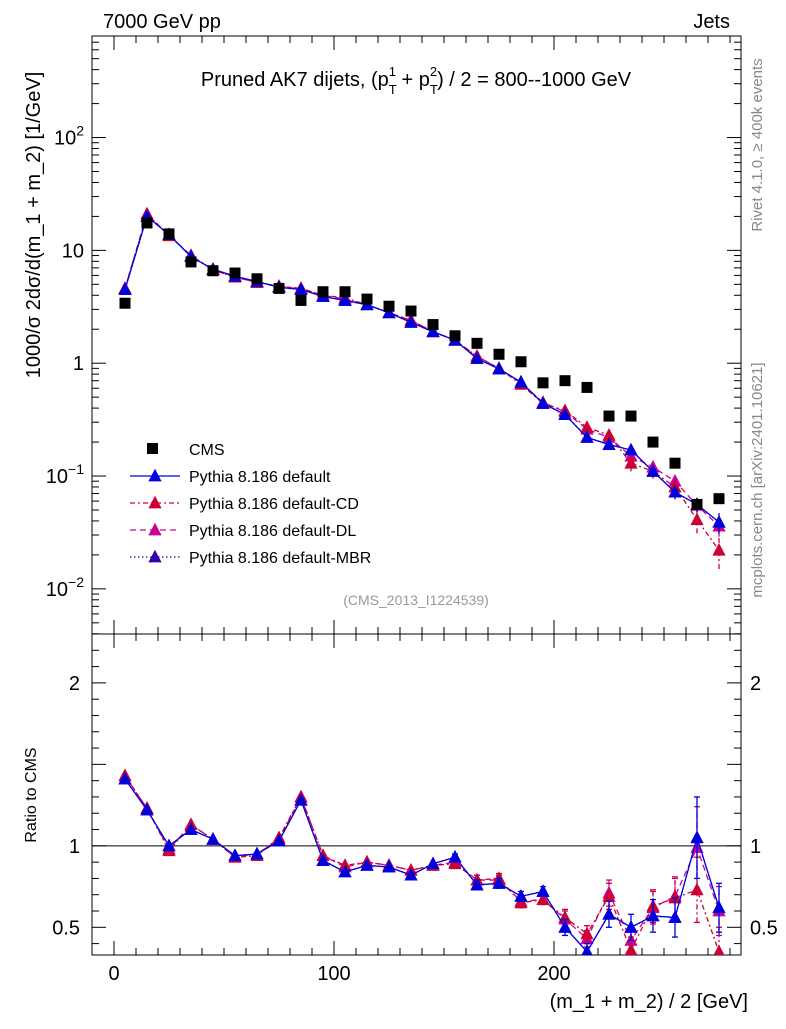  I want to click on ratio-tick-label-left: 1, so click(74, 847).